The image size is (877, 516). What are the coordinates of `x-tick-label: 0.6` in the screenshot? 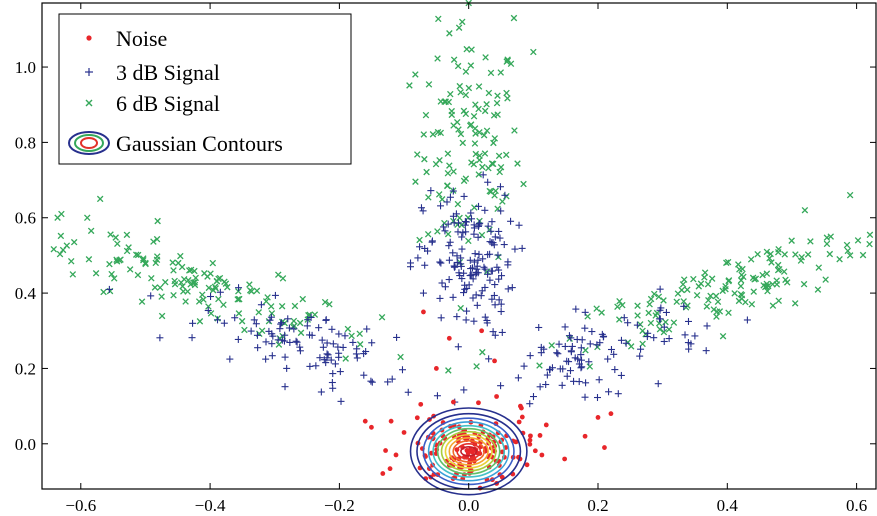 It's located at (856, 505).